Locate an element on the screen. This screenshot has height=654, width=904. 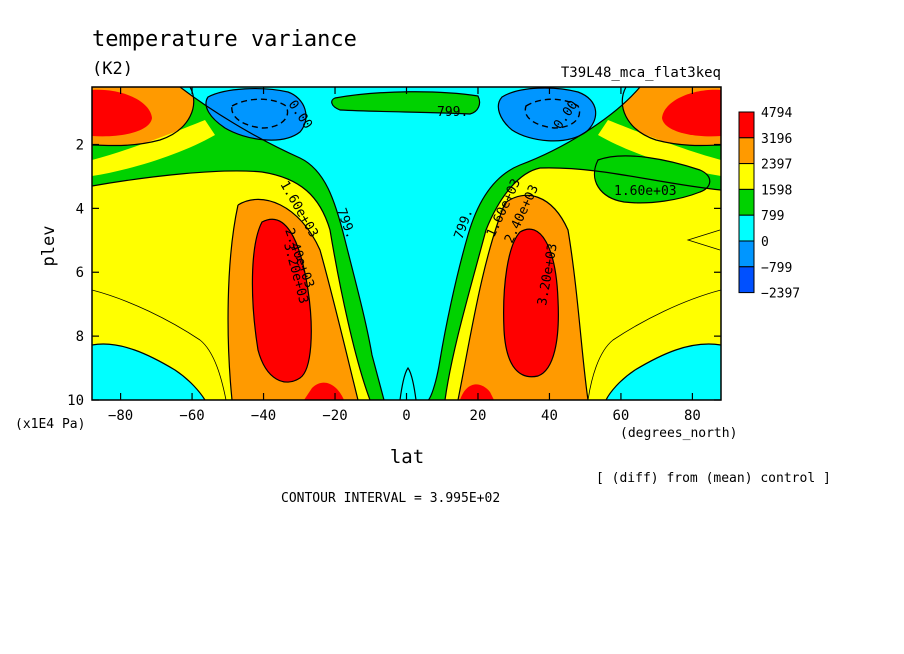
x-tick-label: 60 is located at coordinates (621, 416).